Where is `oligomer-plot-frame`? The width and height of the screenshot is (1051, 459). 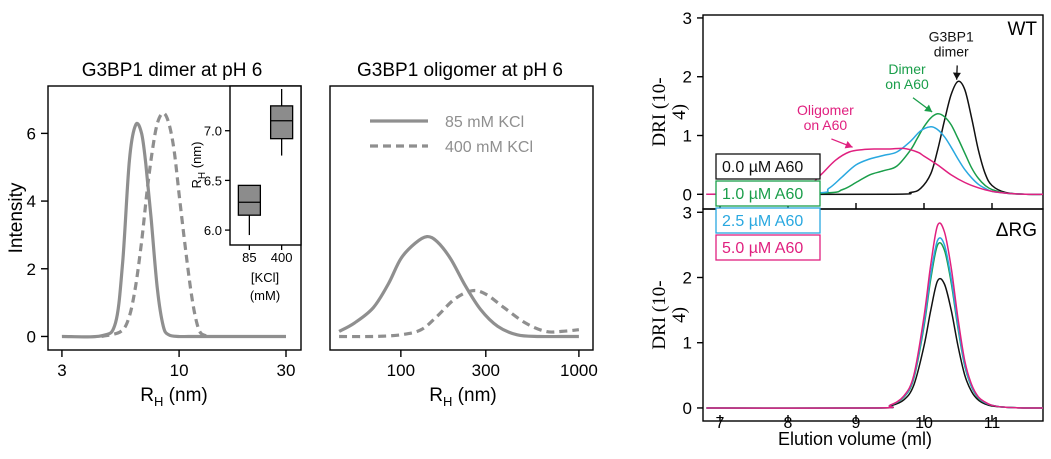 oligomer-plot-frame is located at coordinates (461, 218).